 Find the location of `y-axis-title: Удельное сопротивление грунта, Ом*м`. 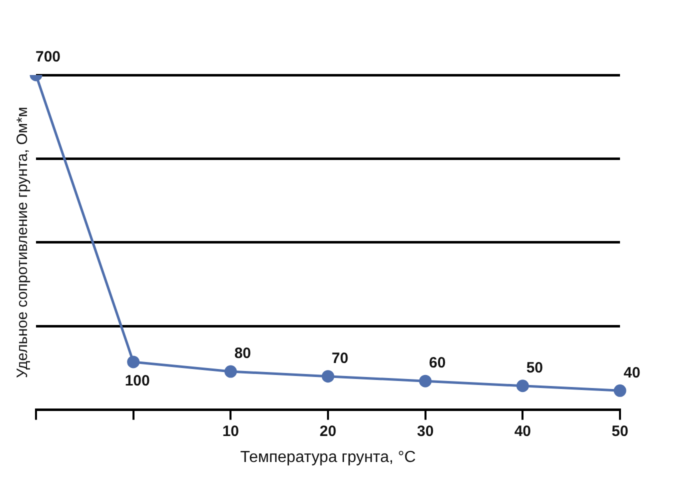

y-axis-title: Удельное сопротивление грунта, Ом*м is located at coordinates (23, 242).